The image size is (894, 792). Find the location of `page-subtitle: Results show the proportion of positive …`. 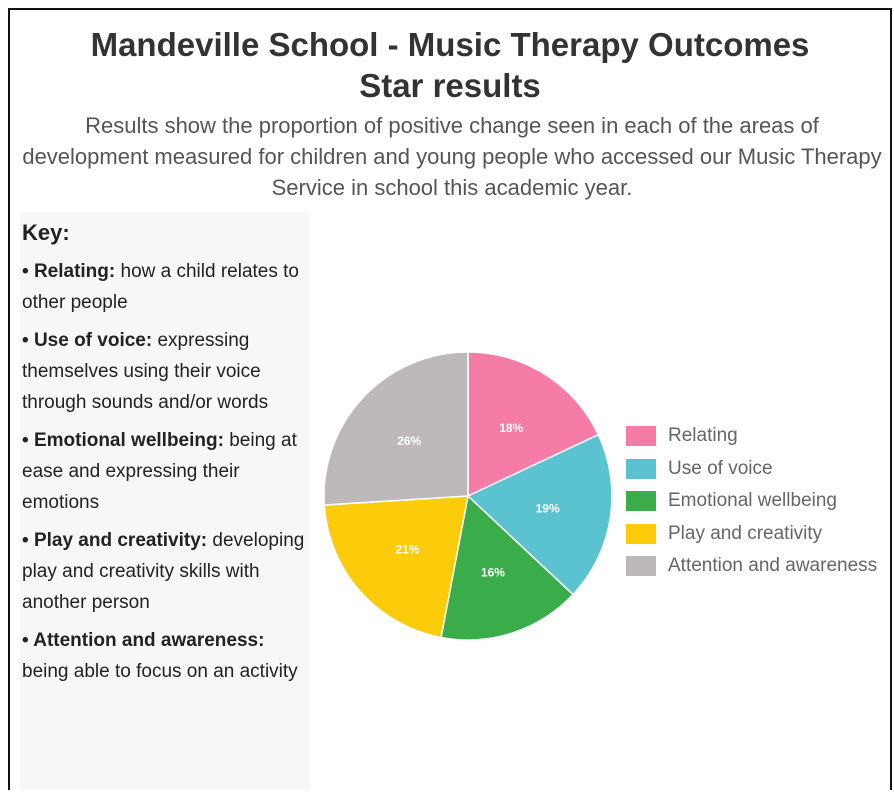

page-subtitle: Results show the proportion of positive … is located at coordinates (452, 156).